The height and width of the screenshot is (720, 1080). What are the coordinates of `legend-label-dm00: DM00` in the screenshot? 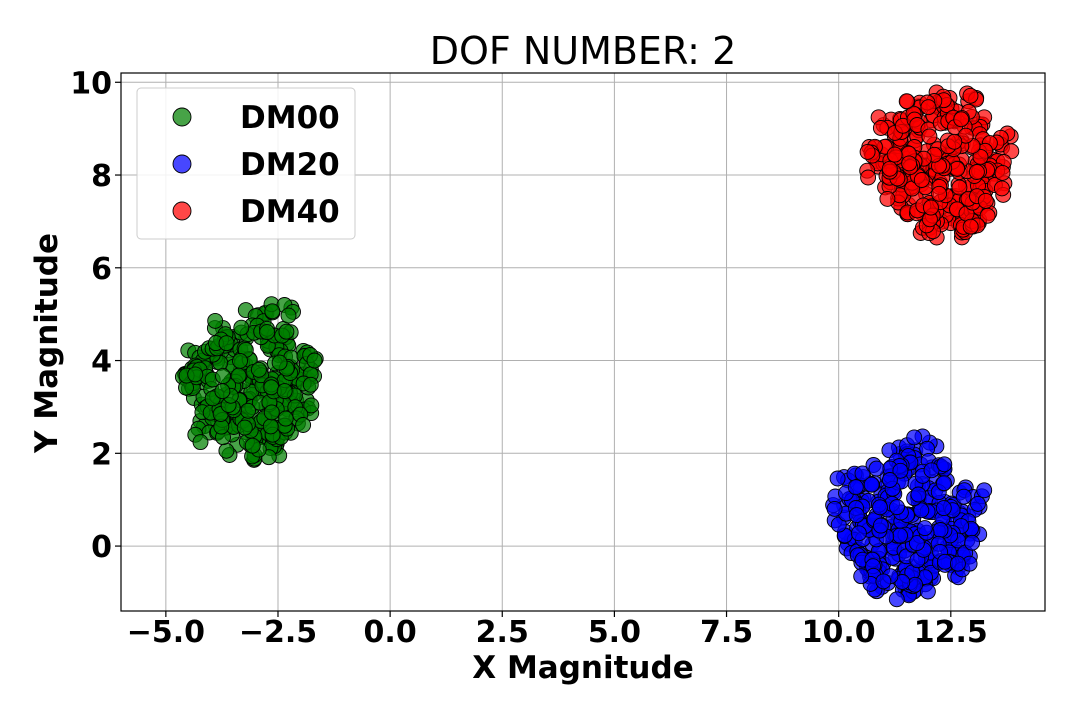 It's located at (290, 118).